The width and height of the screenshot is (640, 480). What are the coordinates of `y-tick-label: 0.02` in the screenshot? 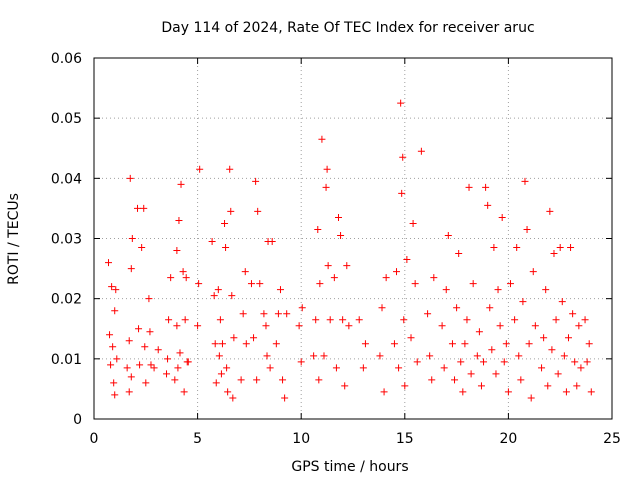 It's located at (66, 300).